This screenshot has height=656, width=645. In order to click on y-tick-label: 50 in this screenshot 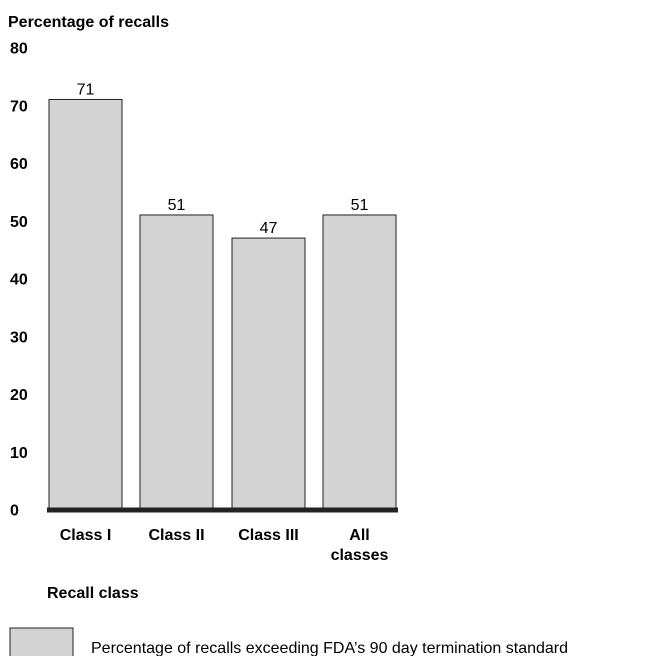, I will do `click(19, 222)`.